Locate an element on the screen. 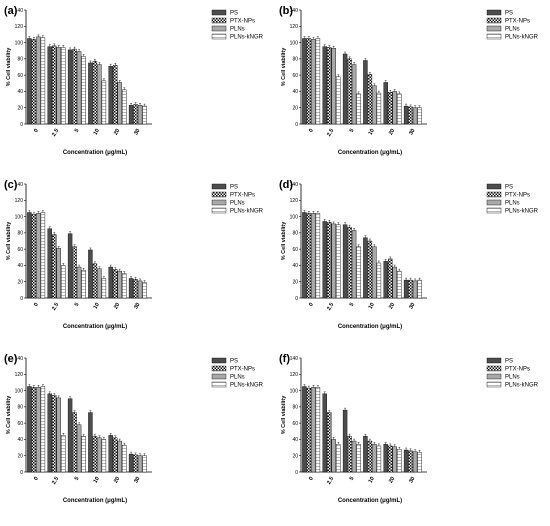 This screenshot has width=550, height=526. y-tick-label: 80 is located at coordinates (295, 60).